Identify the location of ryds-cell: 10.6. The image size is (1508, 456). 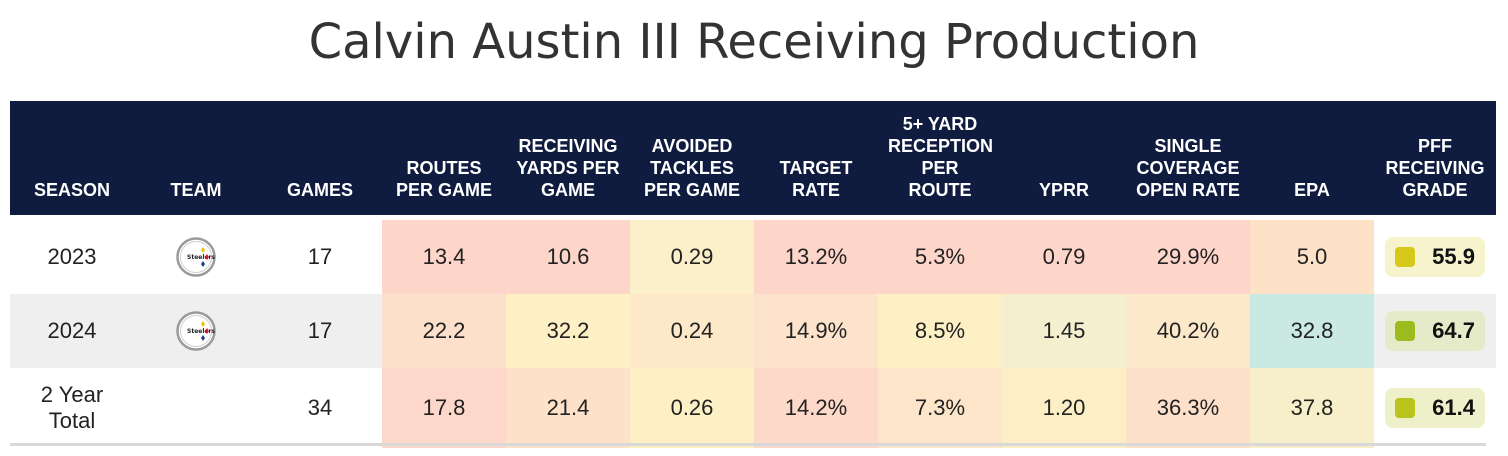
(568, 257).